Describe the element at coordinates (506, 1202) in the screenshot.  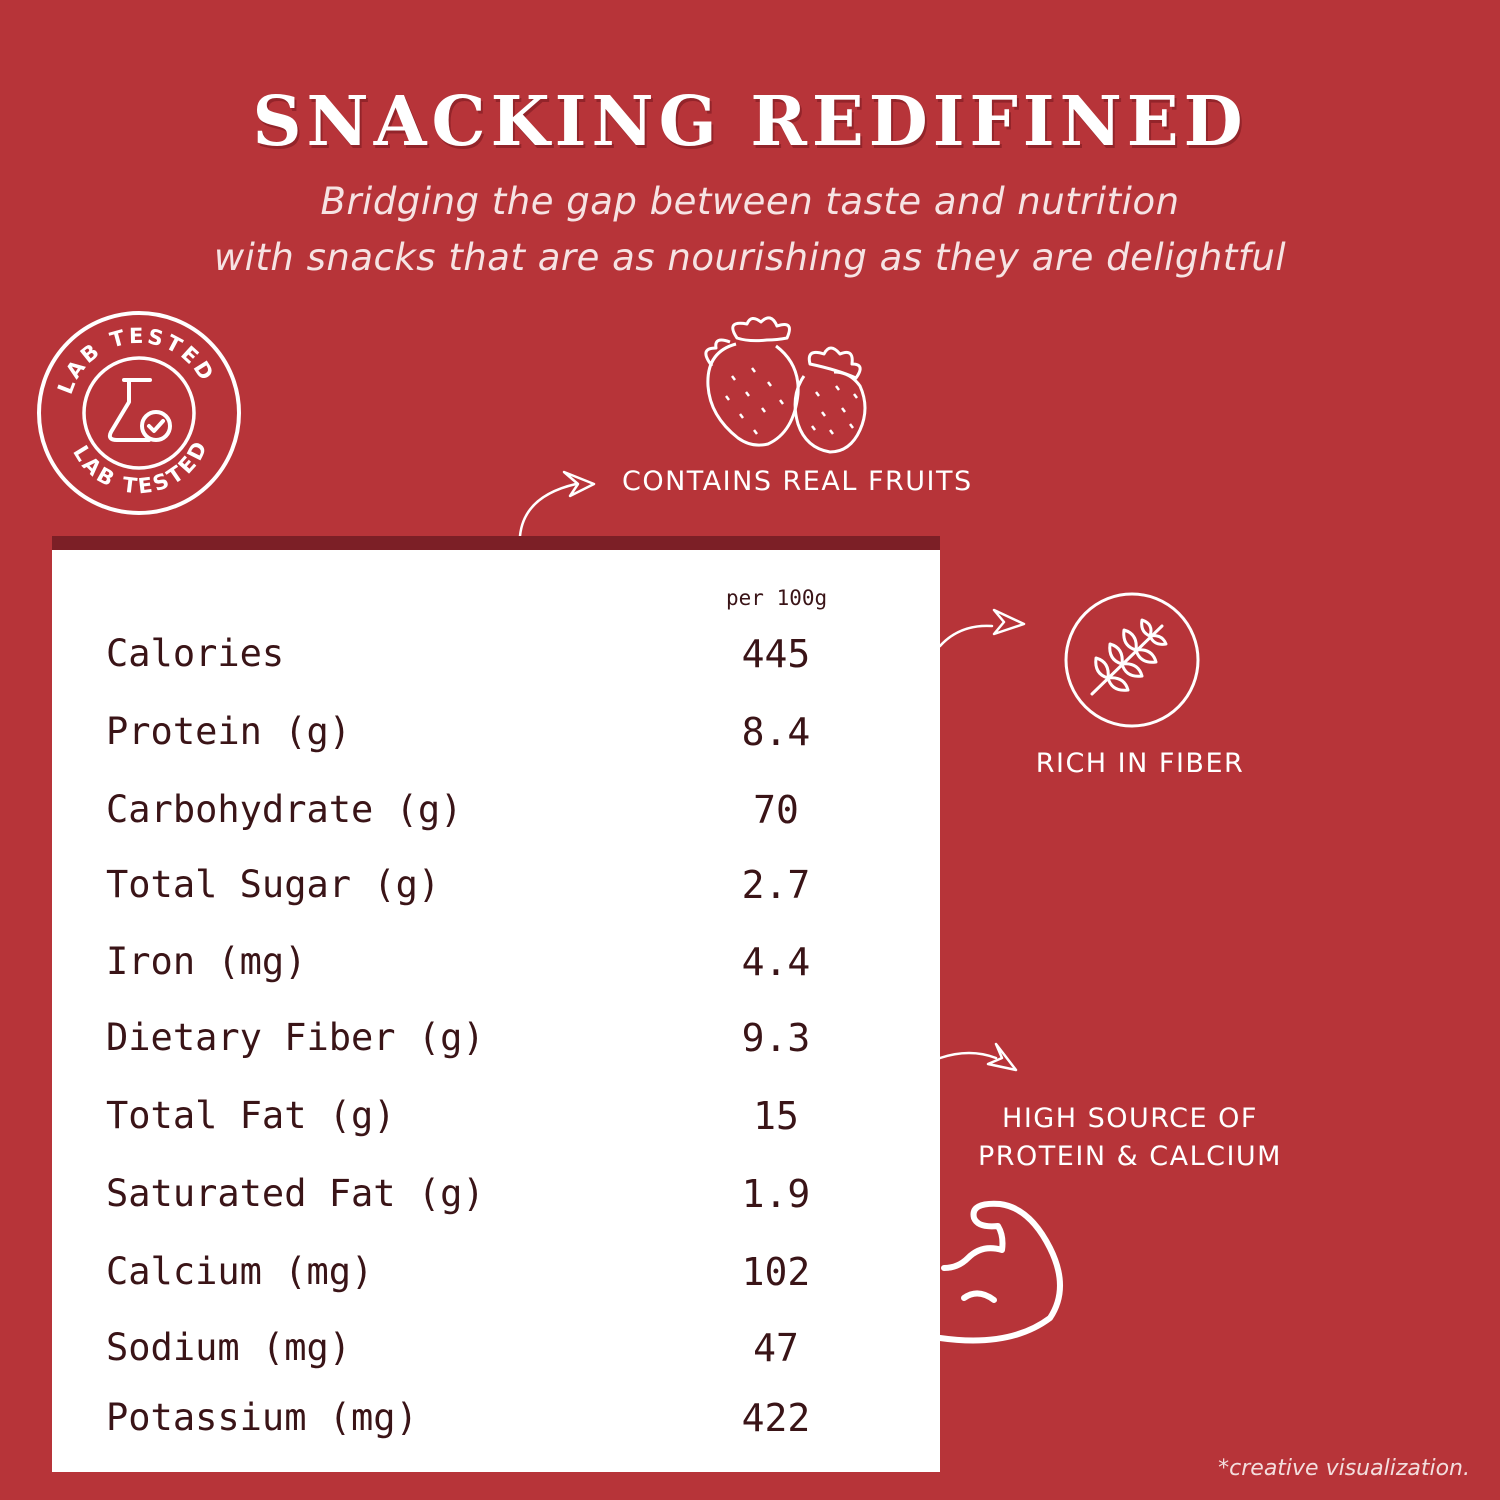
I see `table-row: Saturated Fat (g) 1.9` at that location.